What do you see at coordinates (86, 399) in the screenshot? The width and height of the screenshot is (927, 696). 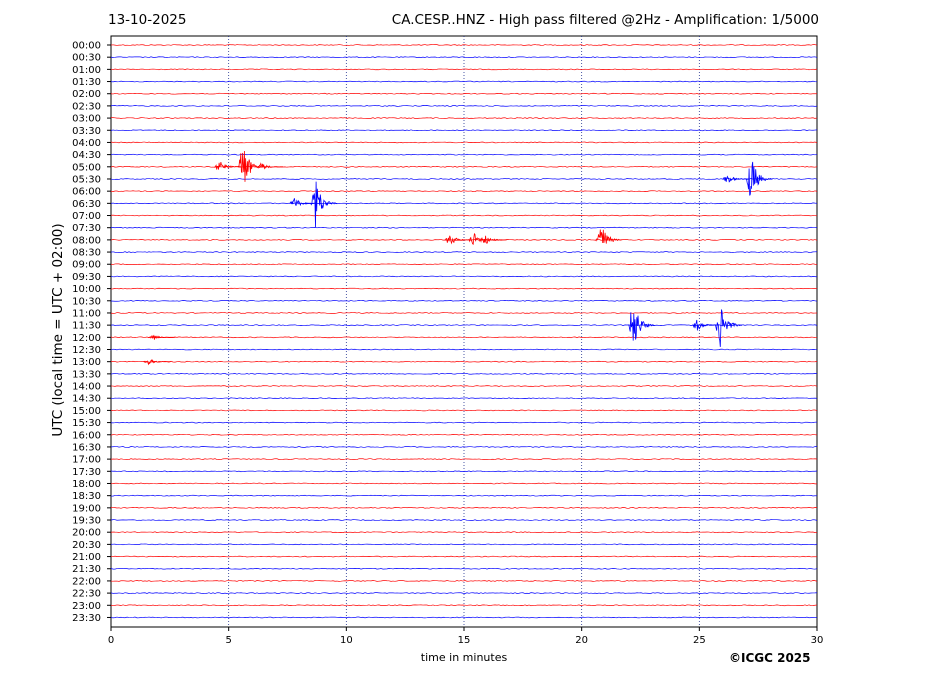 I see `row-label: 14:30` at bounding box center [86, 399].